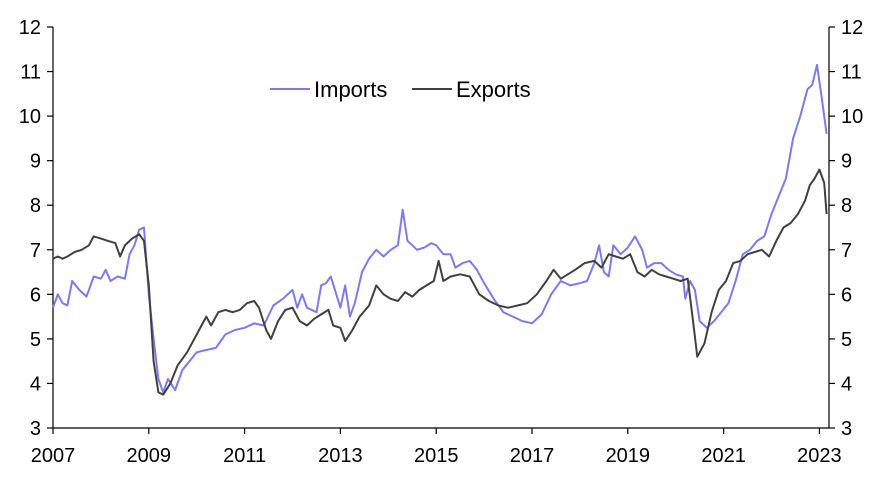 The image size is (887, 493). I want to click on right-y-tick-label: 6, so click(846, 295).